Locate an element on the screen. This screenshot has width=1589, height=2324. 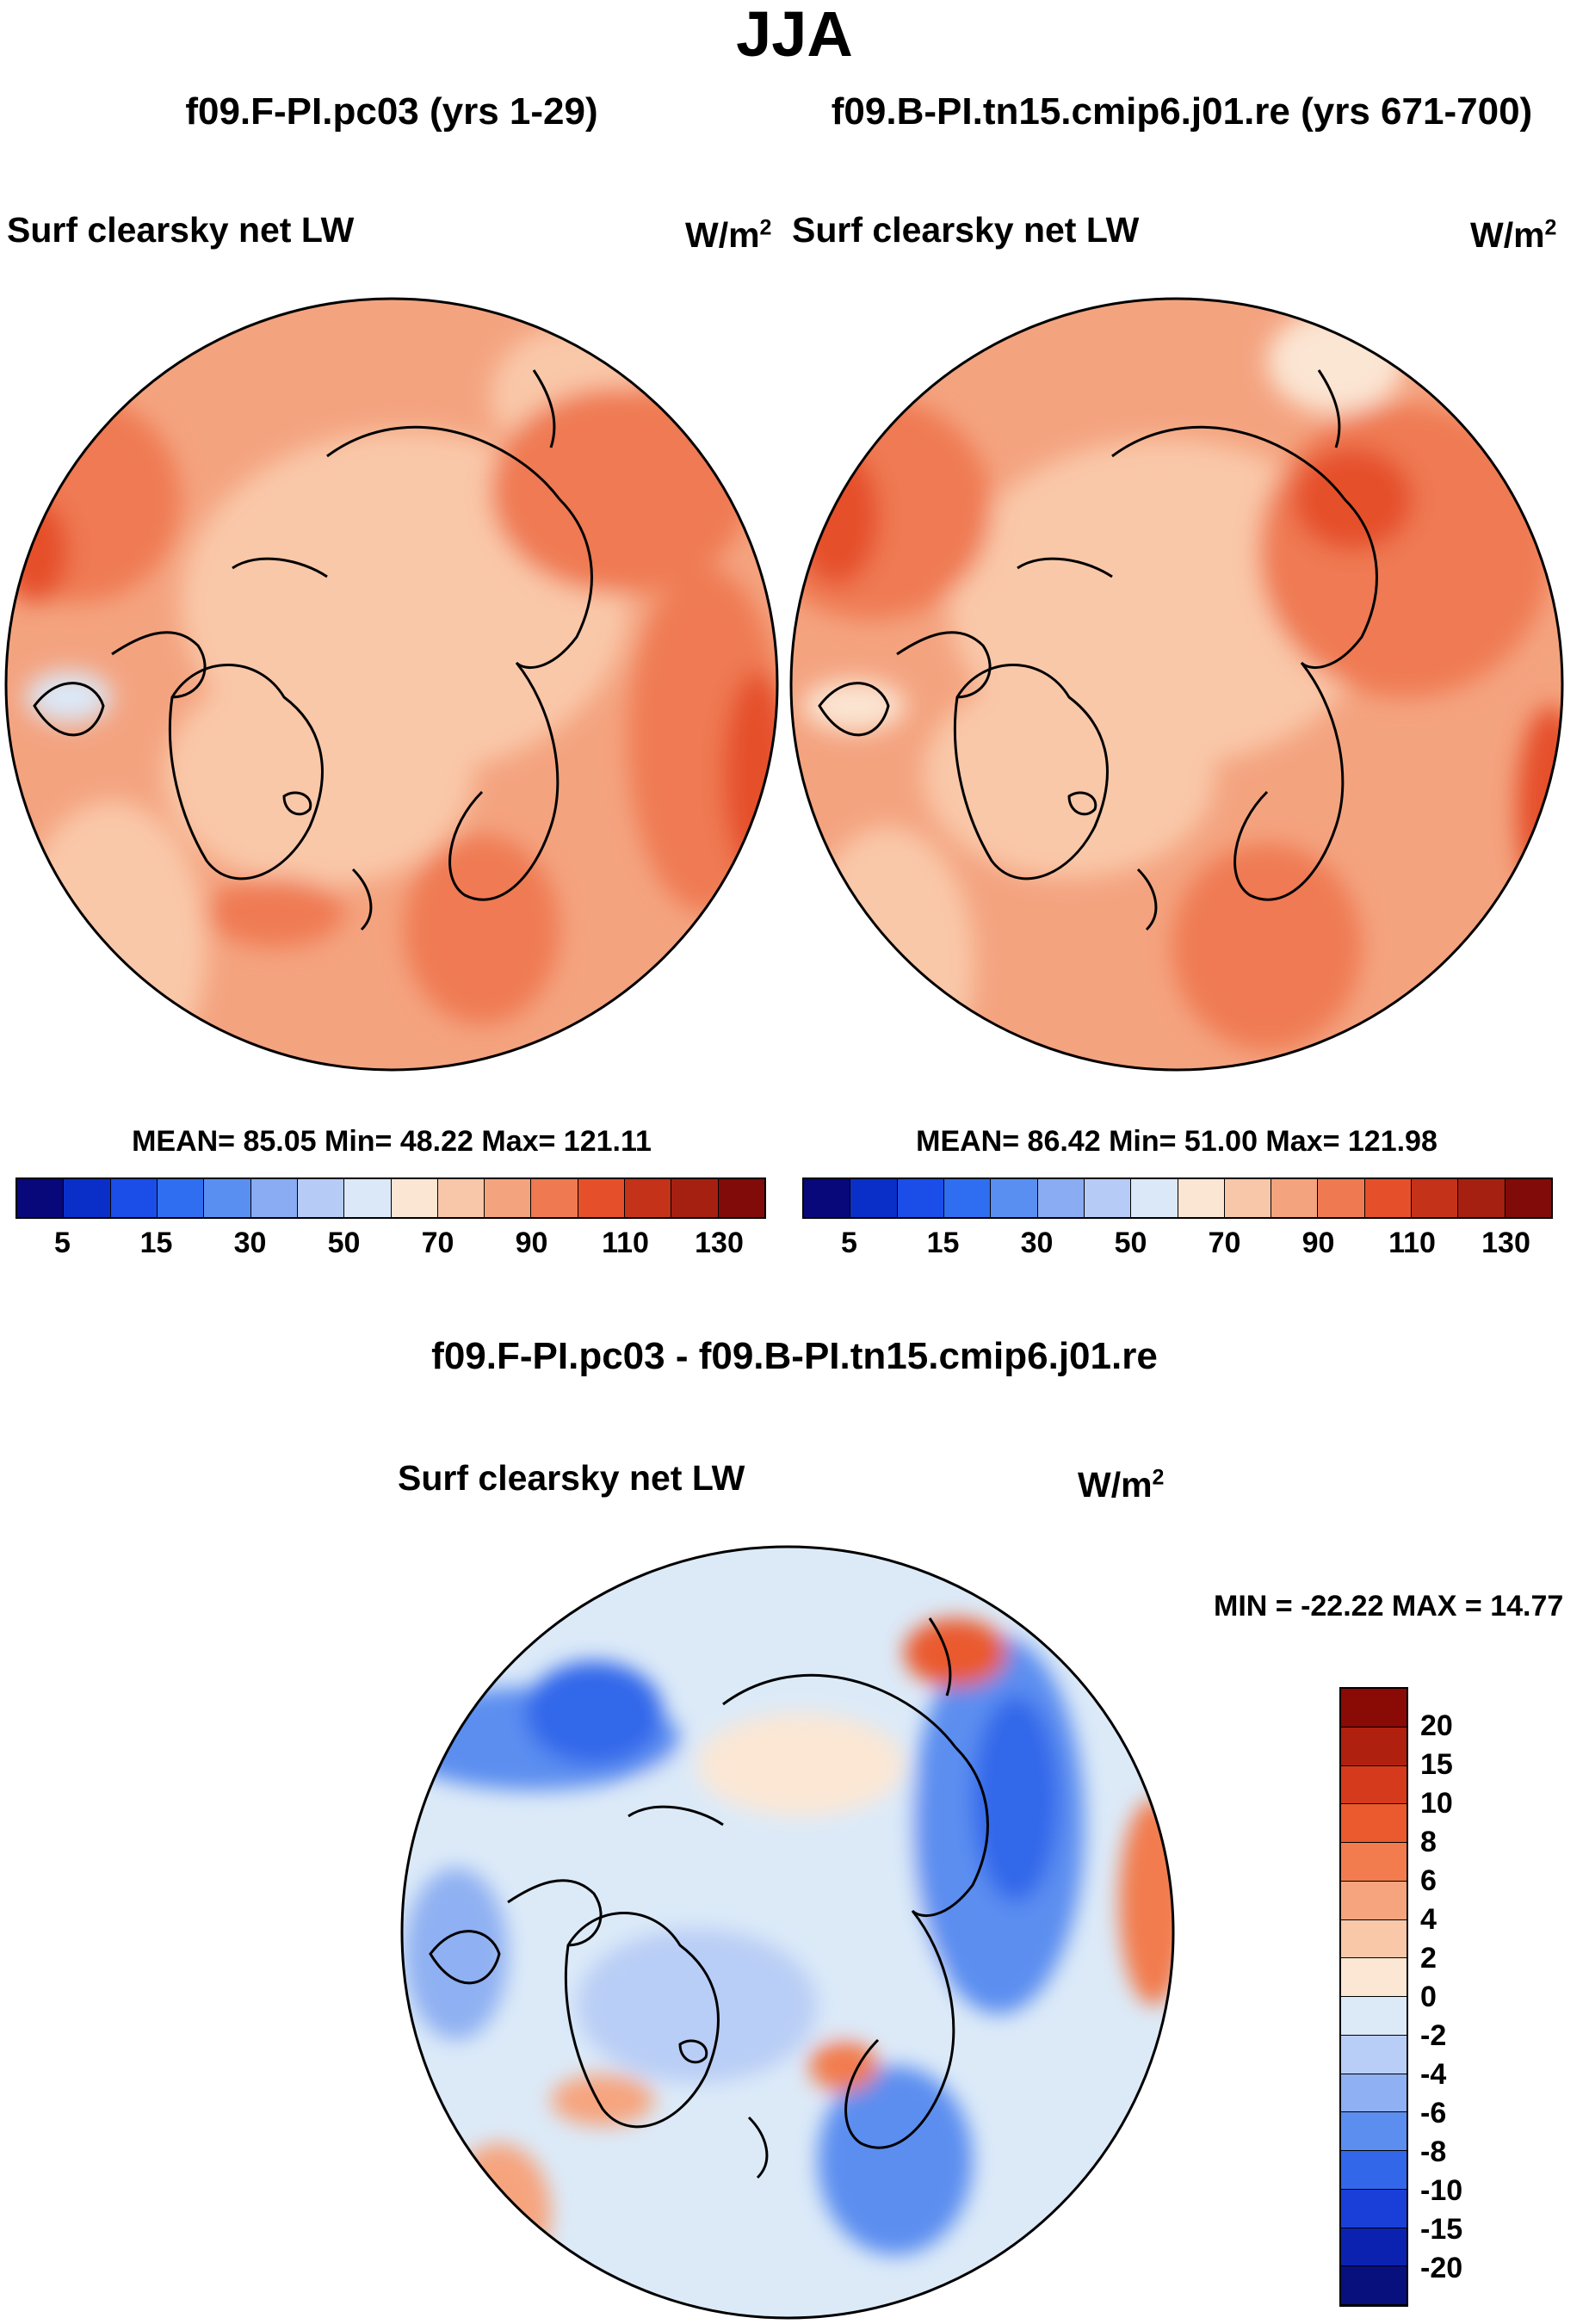
left-stats: MEAN= 85.05 Min= 48.22 Max= 121.11 is located at coordinates (392, 1141).